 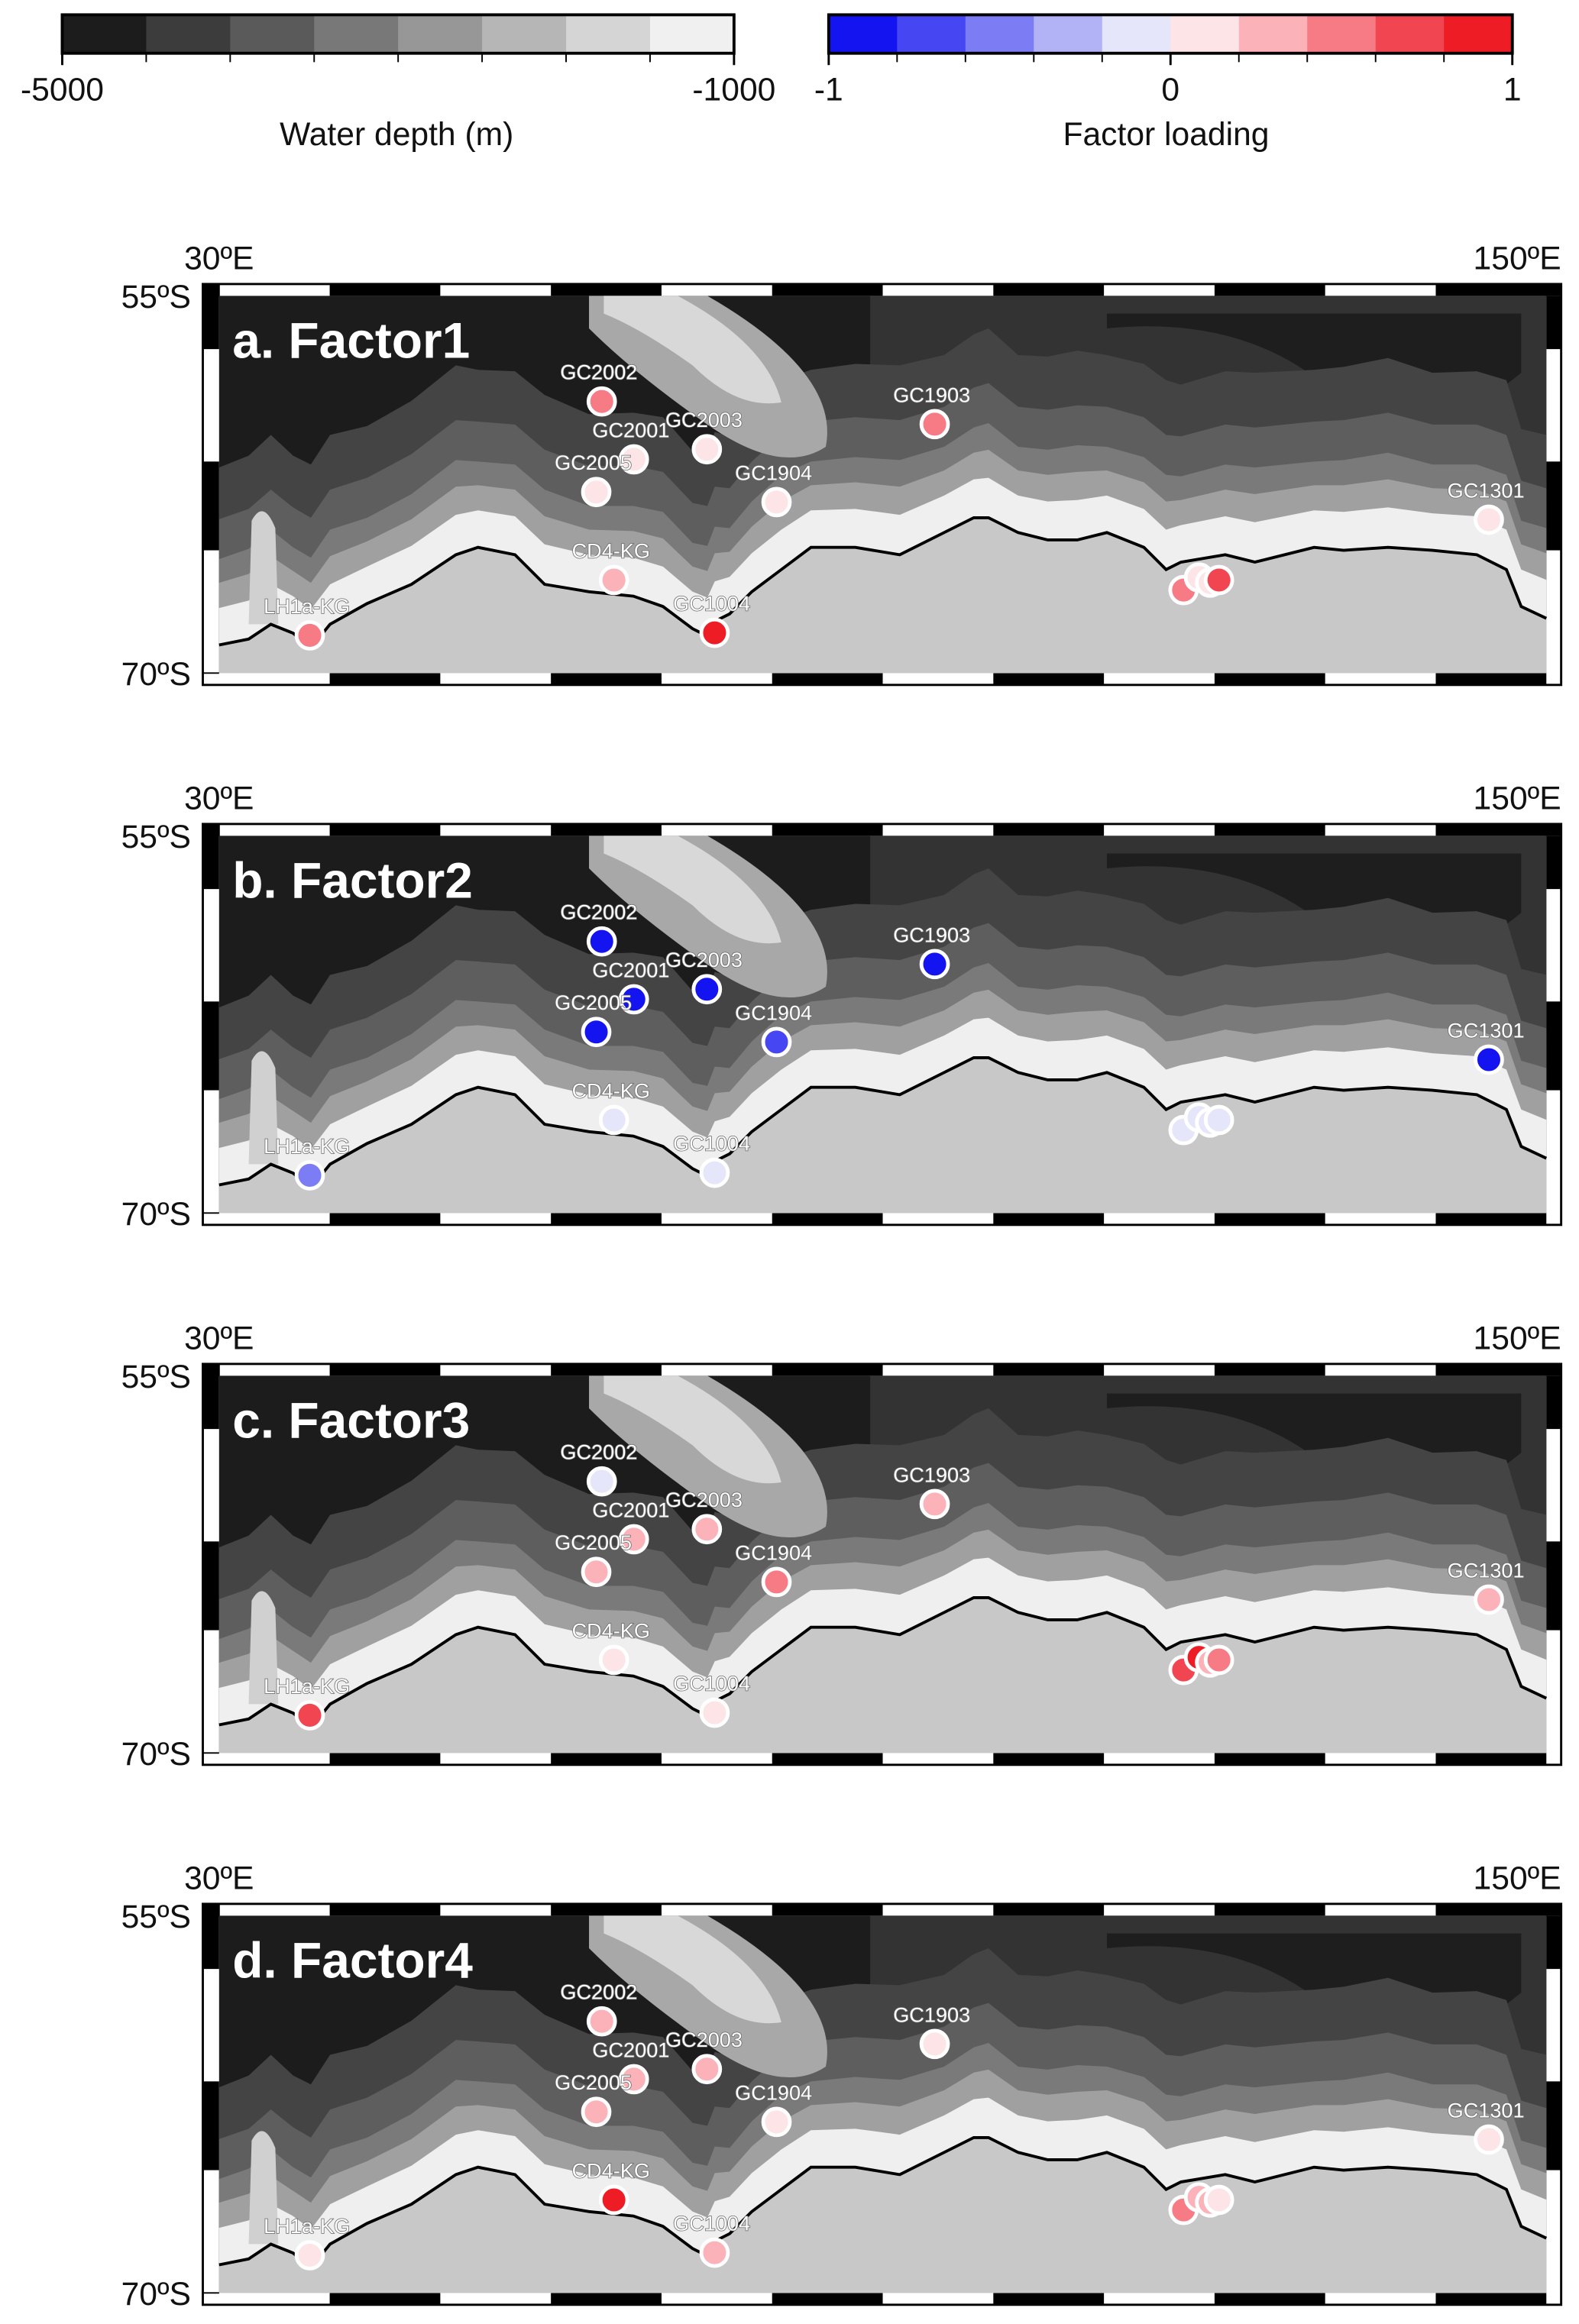 What do you see at coordinates (828, 90) in the screenshot?
I see `colorbar-tick-label: -1` at bounding box center [828, 90].